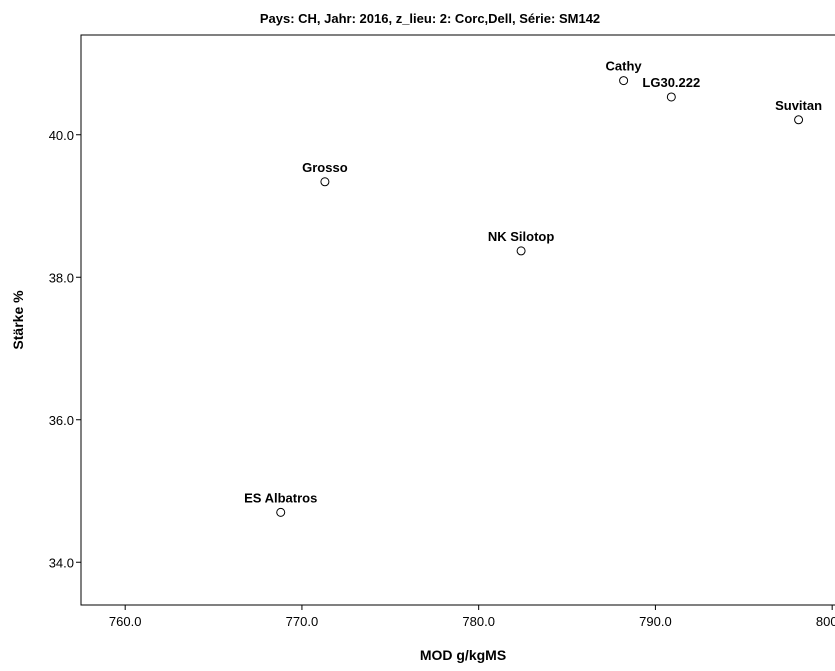 This screenshot has height=671, width=835. What do you see at coordinates (302, 621) in the screenshot?
I see `x-tick-label: 770.0` at bounding box center [302, 621].